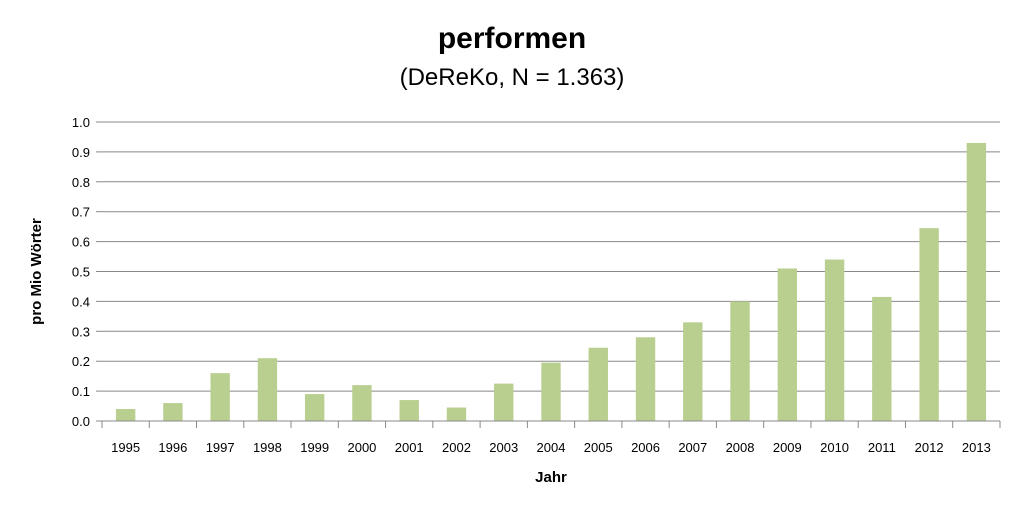 The width and height of the screenshot is (1024, 514). I want to click on chart-subtitle: (DeReKo, N = 1.363), so click(512, 77).